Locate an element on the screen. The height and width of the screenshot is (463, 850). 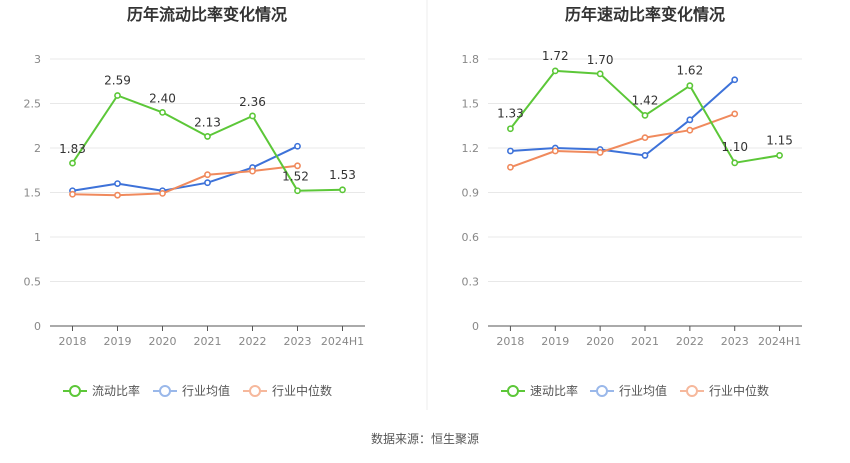
y-tick-label: 3 is located at coordinates (37, 59).